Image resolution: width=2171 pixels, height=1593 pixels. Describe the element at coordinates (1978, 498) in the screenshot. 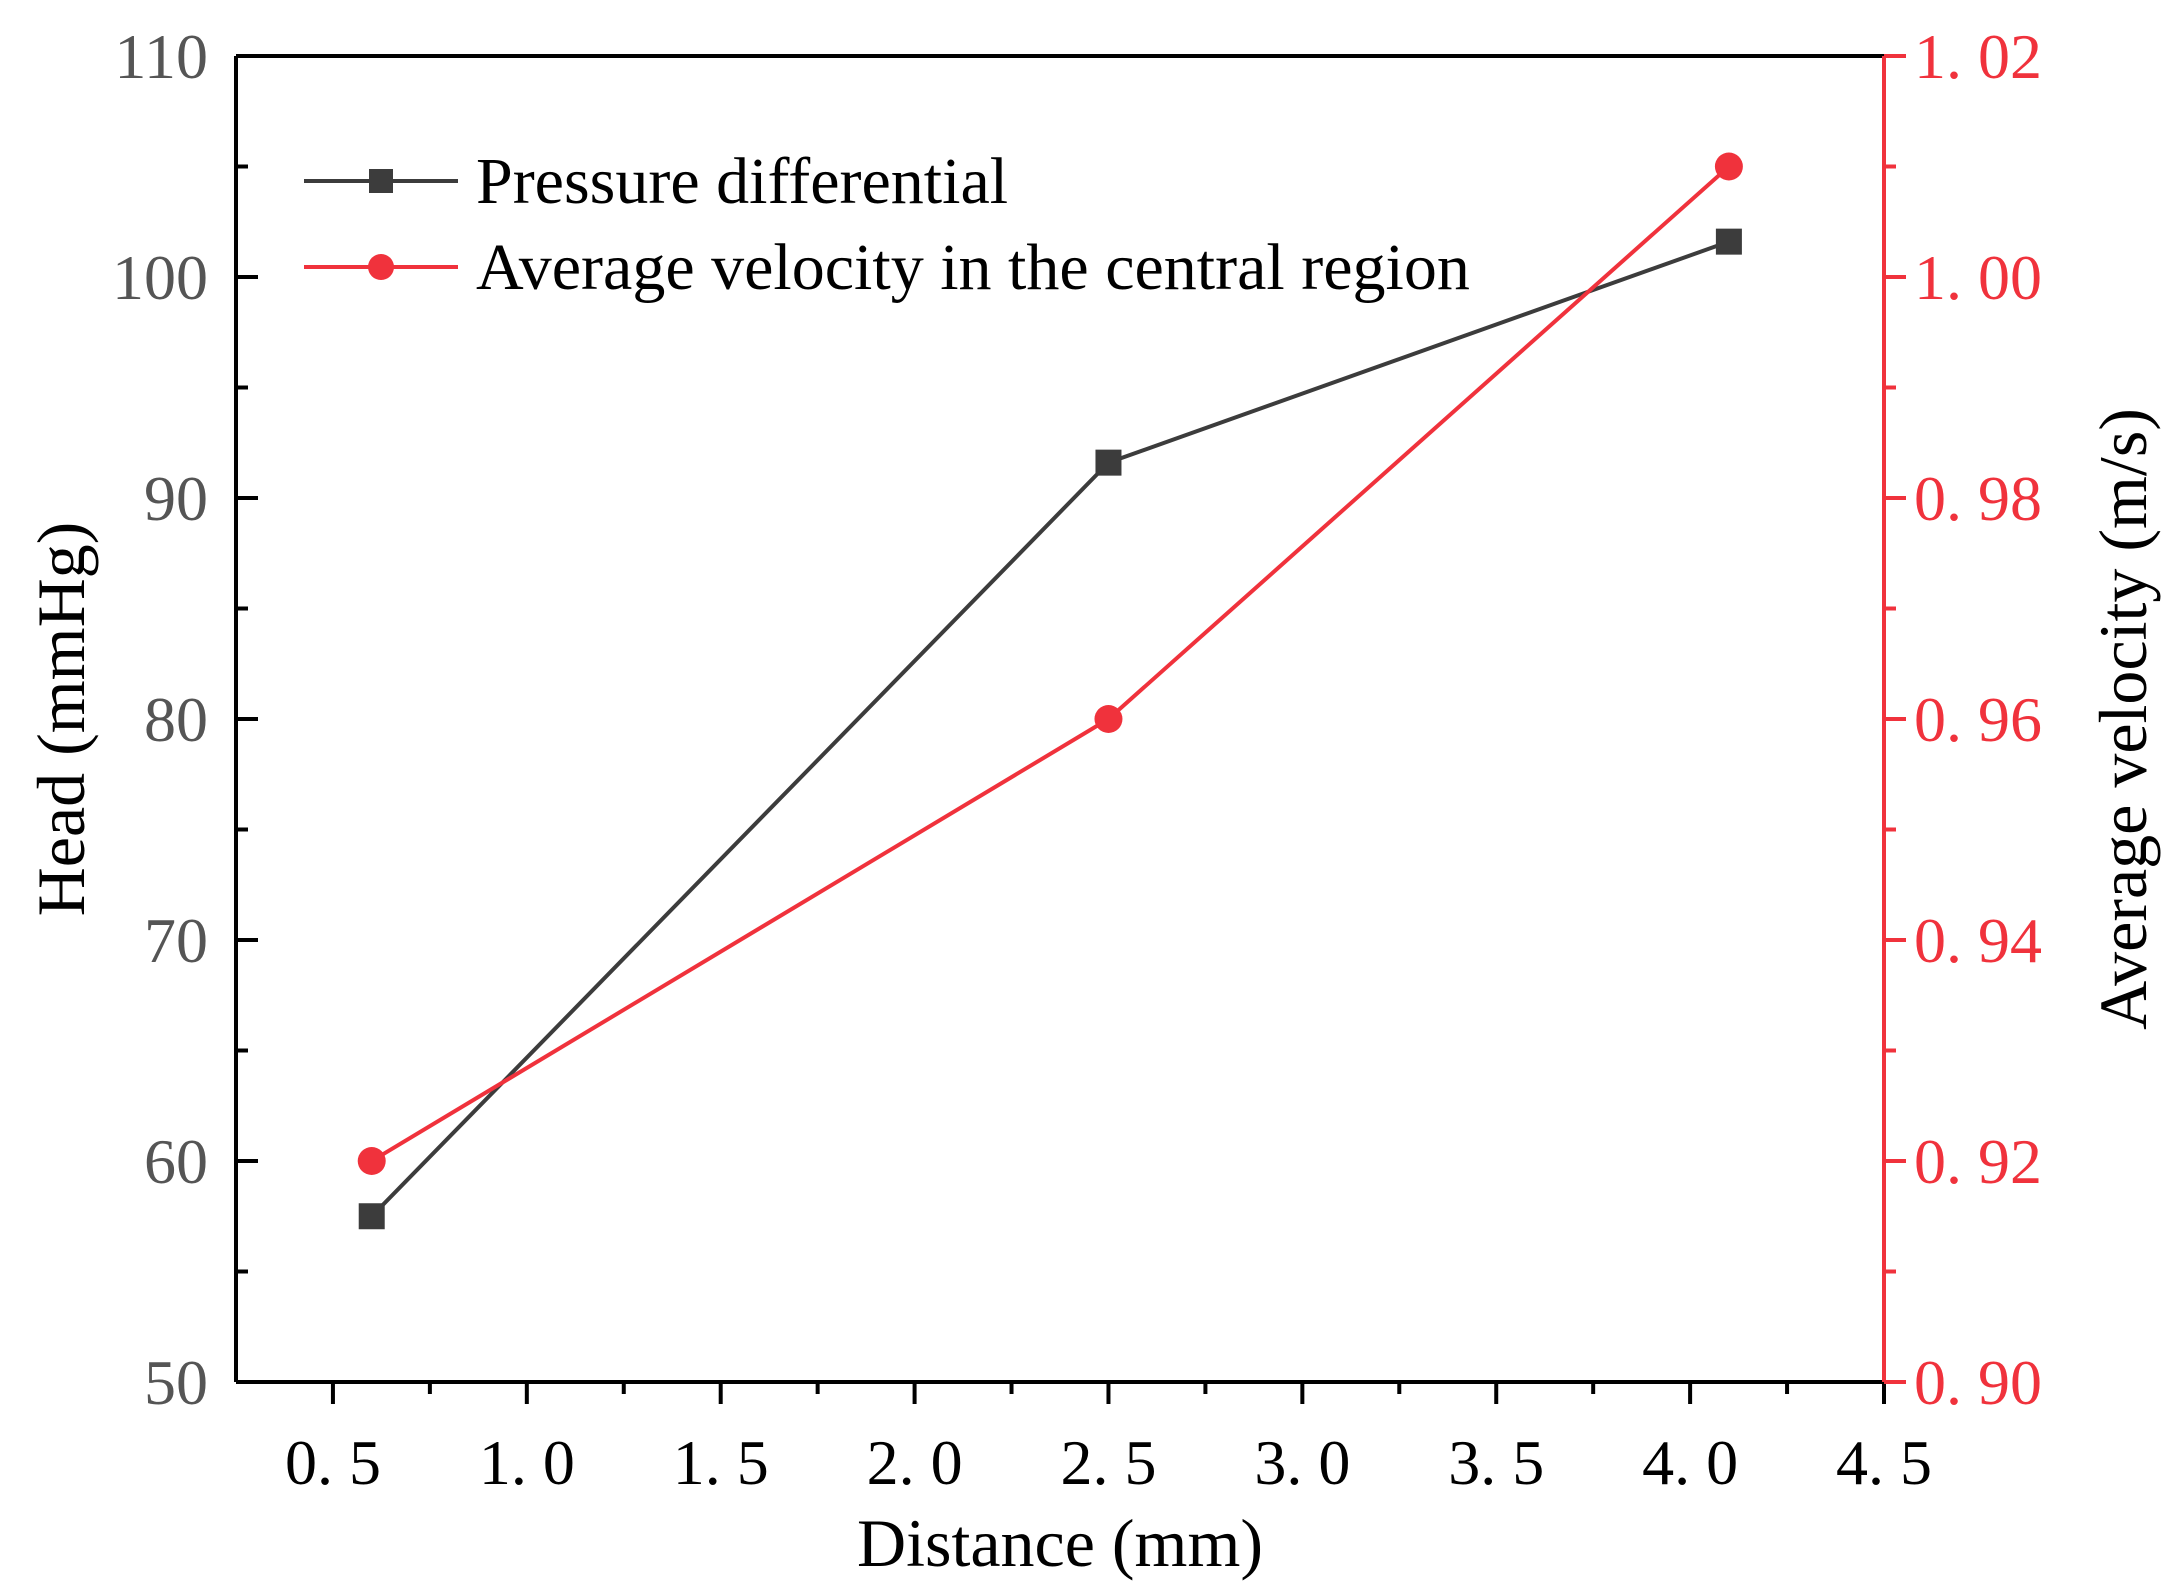

I see `y-right-tick-label: 0. 98` at that location.